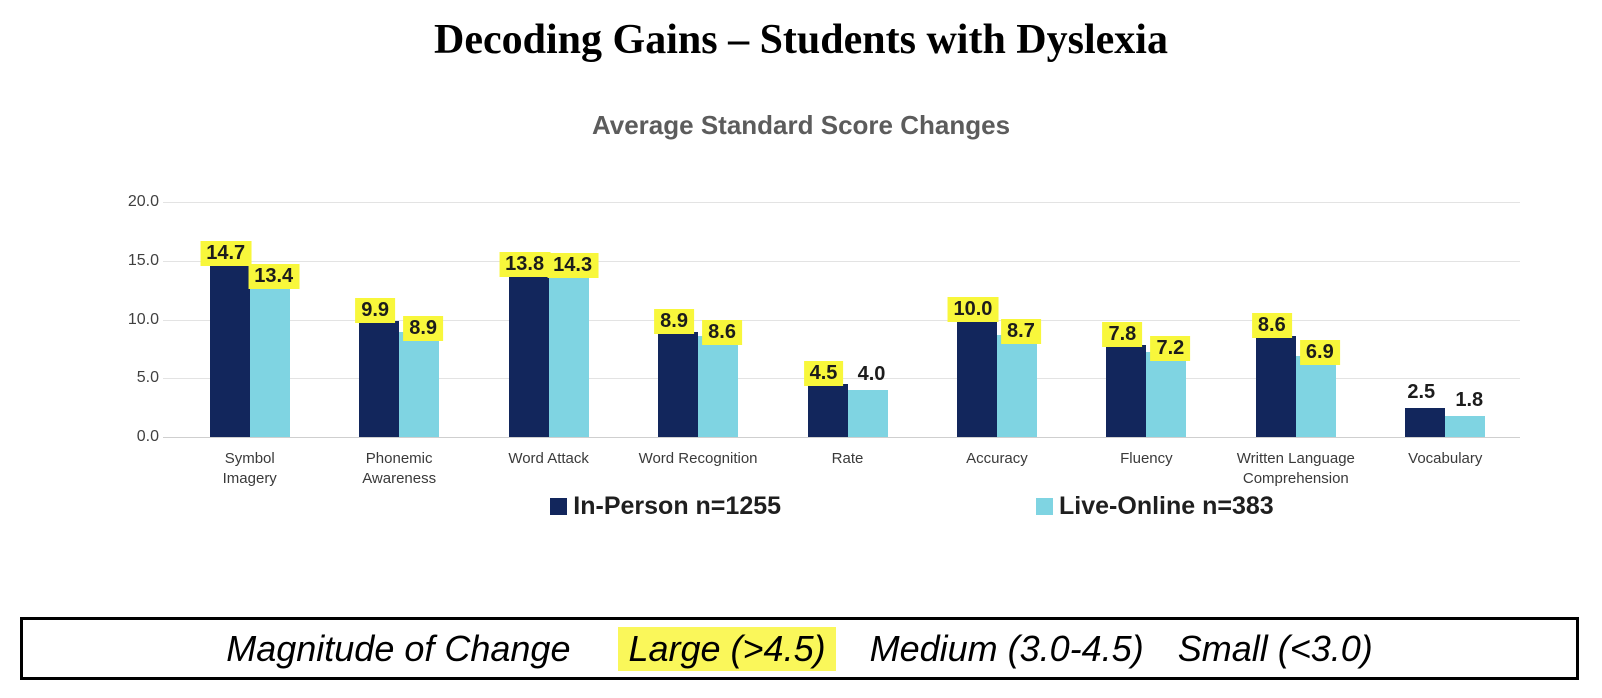 This screenshot has width=1602, height=698. I want to click on legend-item-live-online: Live-Online n=383, so click(1155, 506).